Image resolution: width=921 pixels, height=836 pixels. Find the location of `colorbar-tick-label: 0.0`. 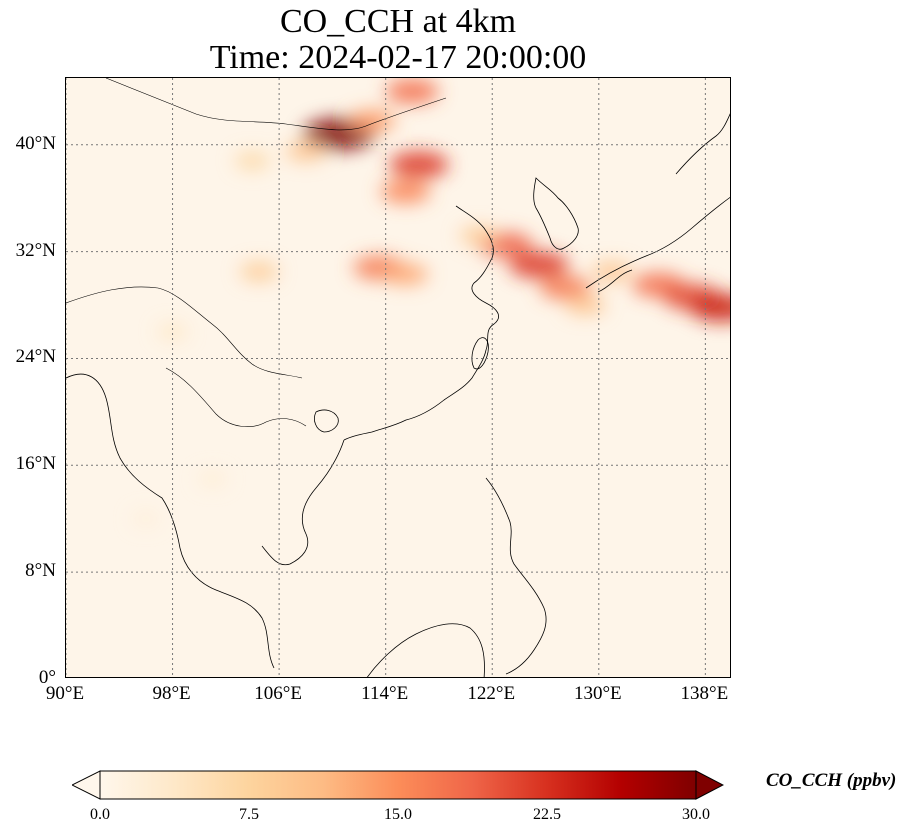

colorbar-tick-label: 0.0 is located at coordinates (100, 814).